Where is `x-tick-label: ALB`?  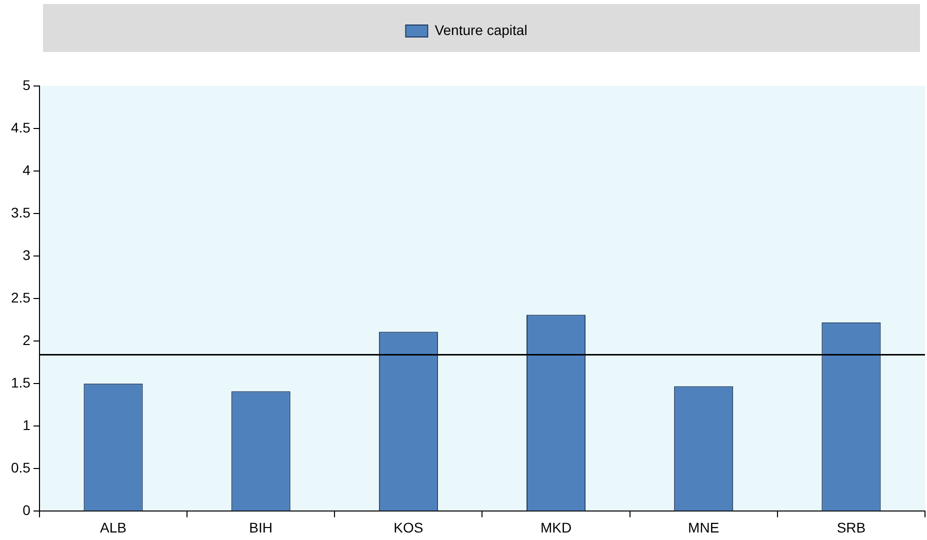
x-tick-label: ALB is located at coordinates (113, 527).